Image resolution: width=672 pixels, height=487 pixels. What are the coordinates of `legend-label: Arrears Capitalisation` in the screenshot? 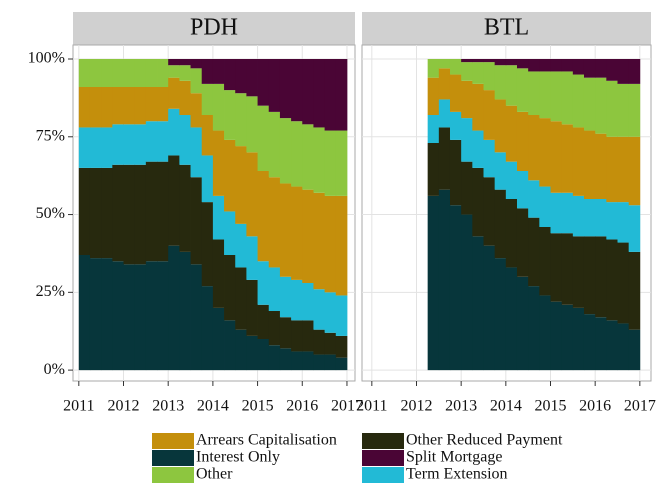 It's located at (266, 440).